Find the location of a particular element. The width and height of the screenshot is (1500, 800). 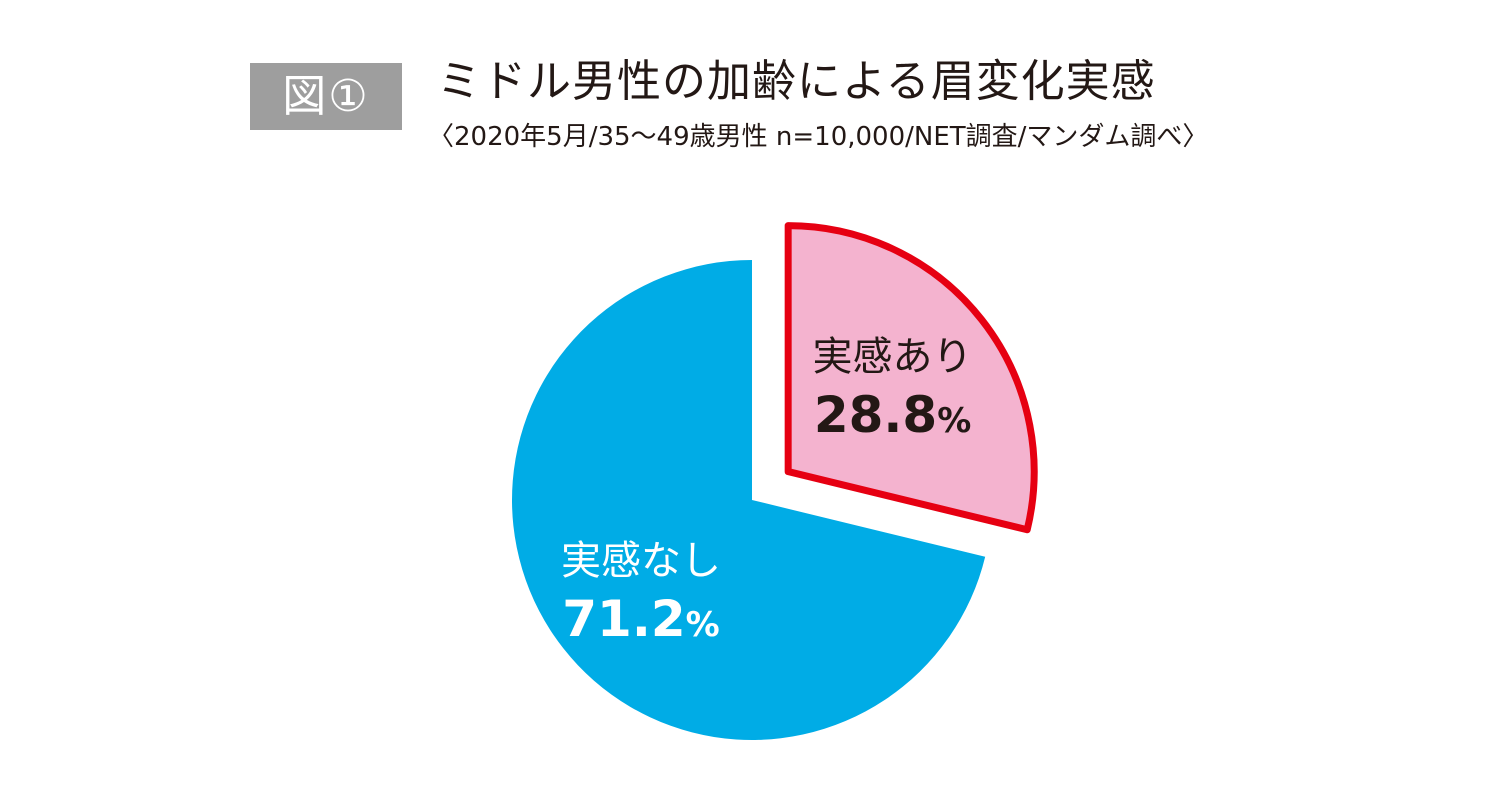

pie-labels: 実感あり 28.8% 実感なし 71.2% is located at coordinates (767, 491).